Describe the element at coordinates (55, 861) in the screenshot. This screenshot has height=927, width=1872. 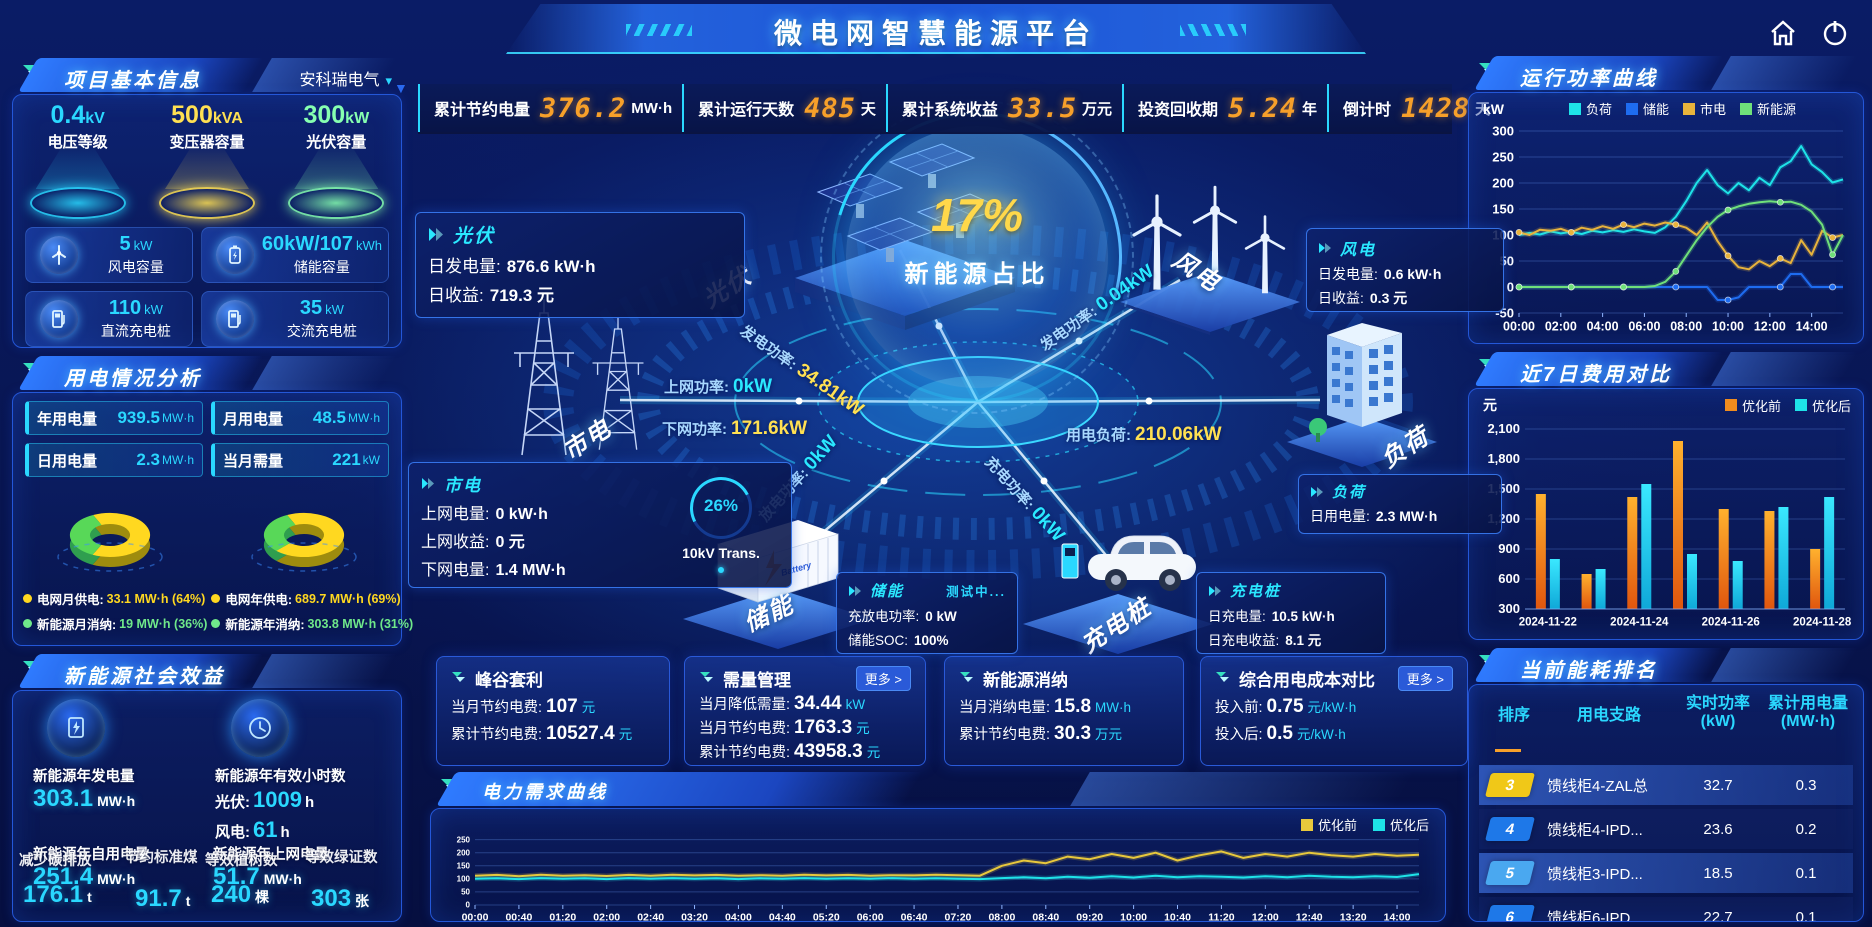
I see `carbon-label: 减少碳排放` at that location.